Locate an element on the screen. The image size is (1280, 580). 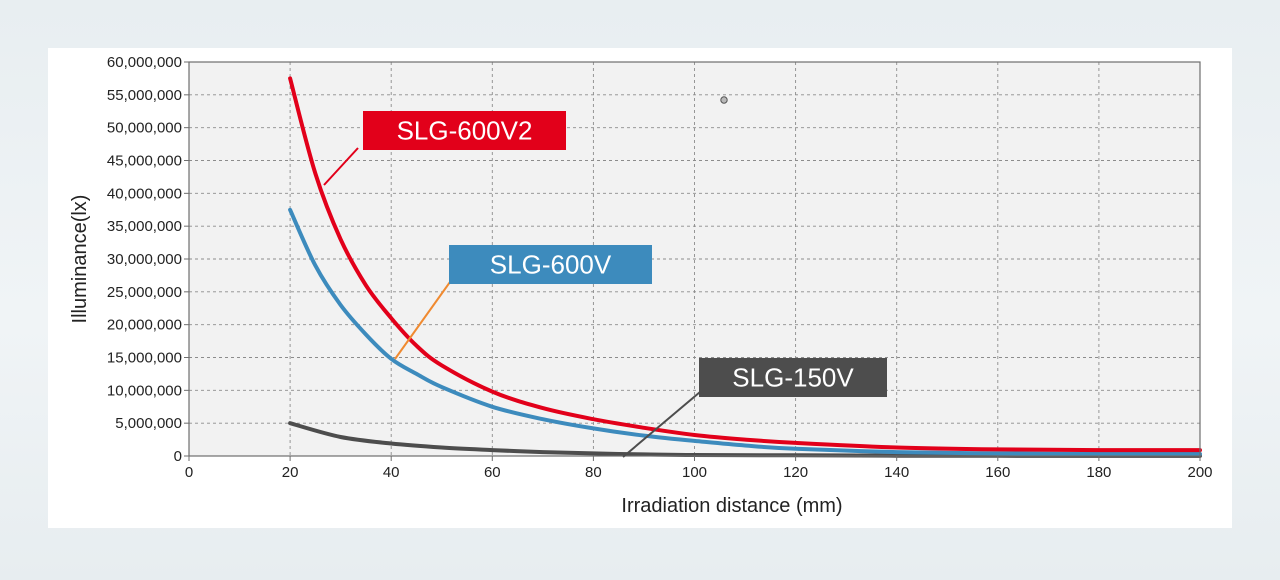
x-tick-label: 20 is located at coordinates (290, 472).